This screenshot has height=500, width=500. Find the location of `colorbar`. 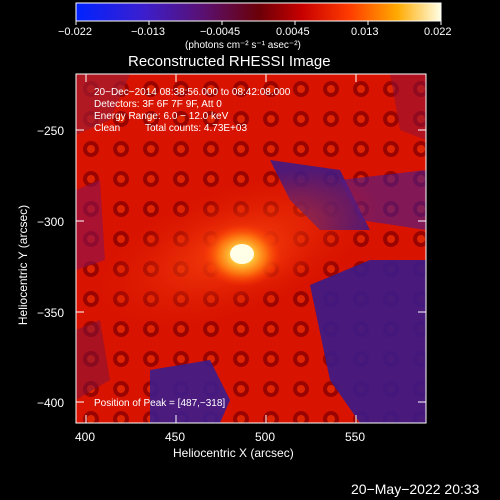

colorbar is located at coordinates (258, 12).